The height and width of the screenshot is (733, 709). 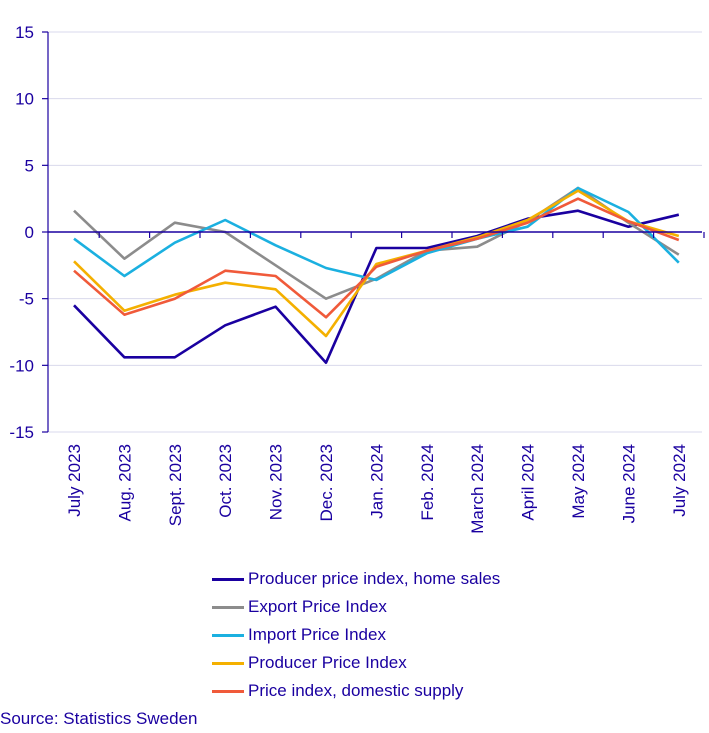 I want to click on legend-item: Price index, domestic supply, so click(x=356, y=691).